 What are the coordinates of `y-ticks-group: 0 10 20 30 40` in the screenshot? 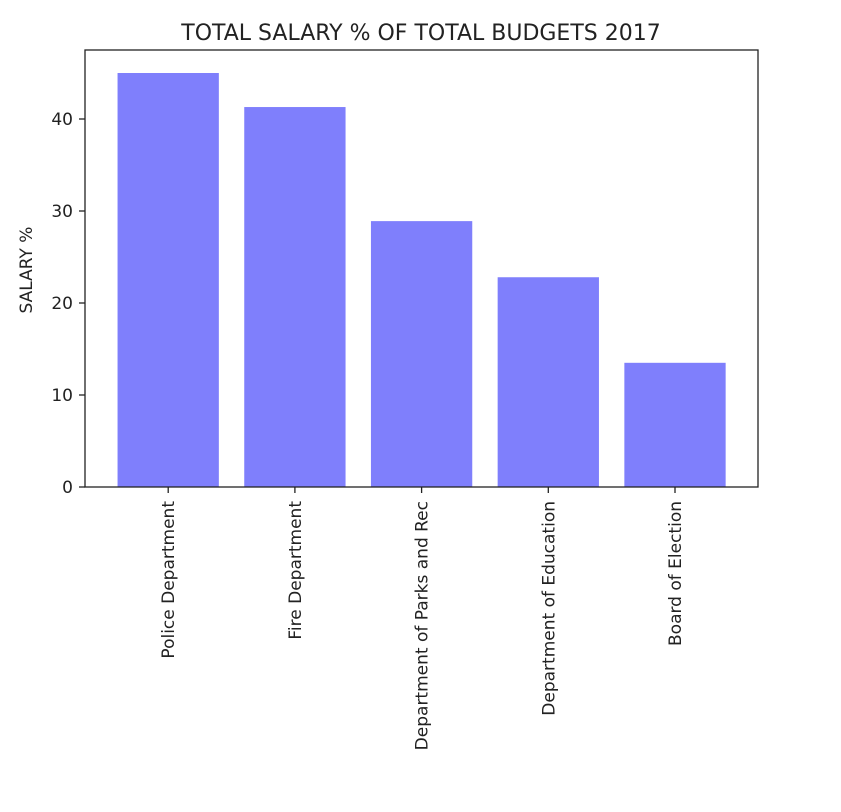 It's located at (68, 304).